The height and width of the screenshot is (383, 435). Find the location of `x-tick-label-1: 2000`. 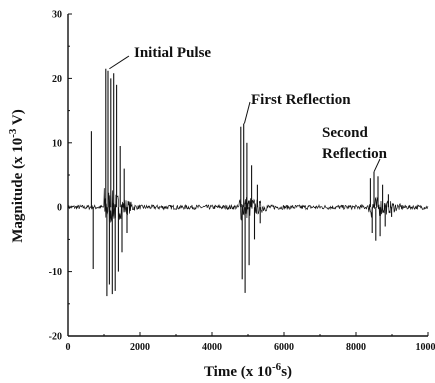

x-tick-label-1: 2000 is located at coordinates (140, 347).